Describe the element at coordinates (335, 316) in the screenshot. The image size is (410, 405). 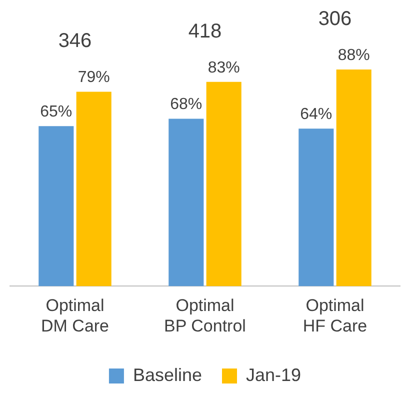
I see `x-tick-label: Optimal HF Care` at that location.